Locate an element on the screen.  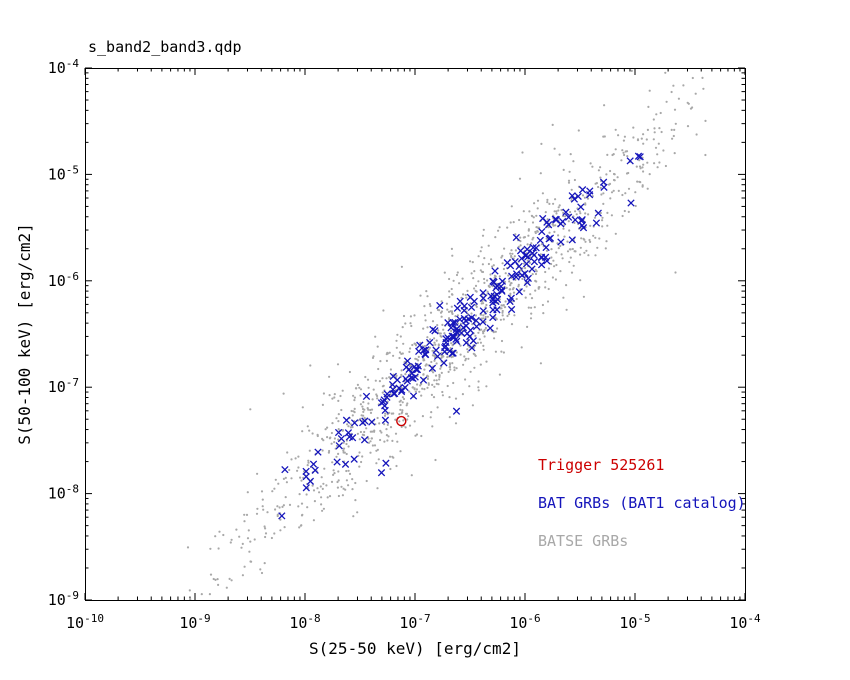
legend-entry-trigger: Trigger 525261 is located at coordinates (601, 465).